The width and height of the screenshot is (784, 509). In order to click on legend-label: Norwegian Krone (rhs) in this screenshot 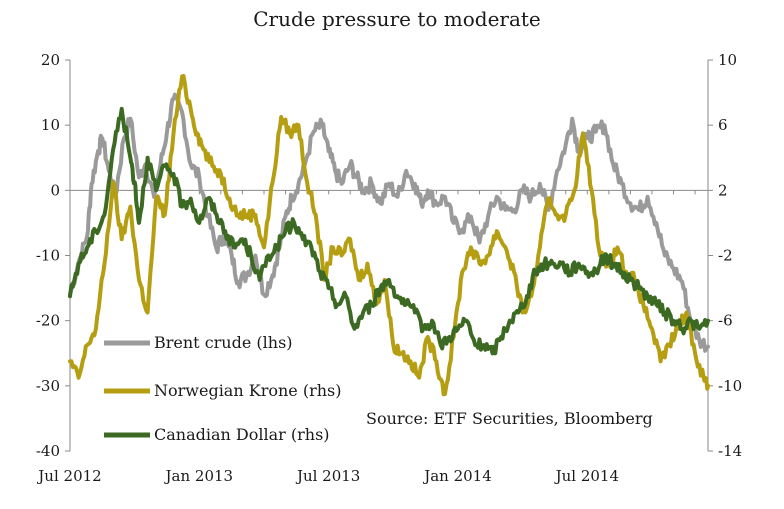, I will do `click(247, 390)`.